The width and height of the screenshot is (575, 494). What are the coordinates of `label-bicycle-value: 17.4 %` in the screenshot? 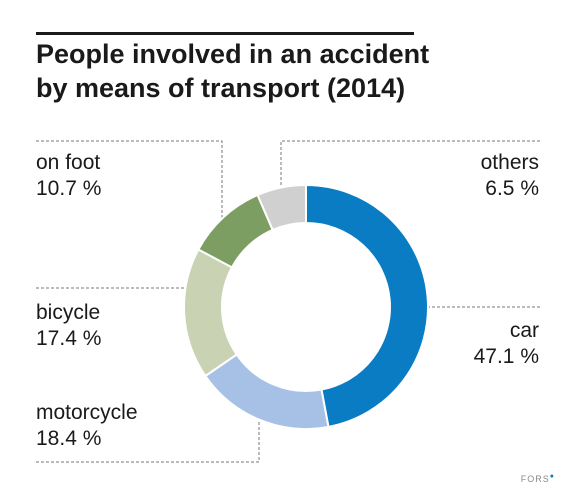 It's located at (69, 338).